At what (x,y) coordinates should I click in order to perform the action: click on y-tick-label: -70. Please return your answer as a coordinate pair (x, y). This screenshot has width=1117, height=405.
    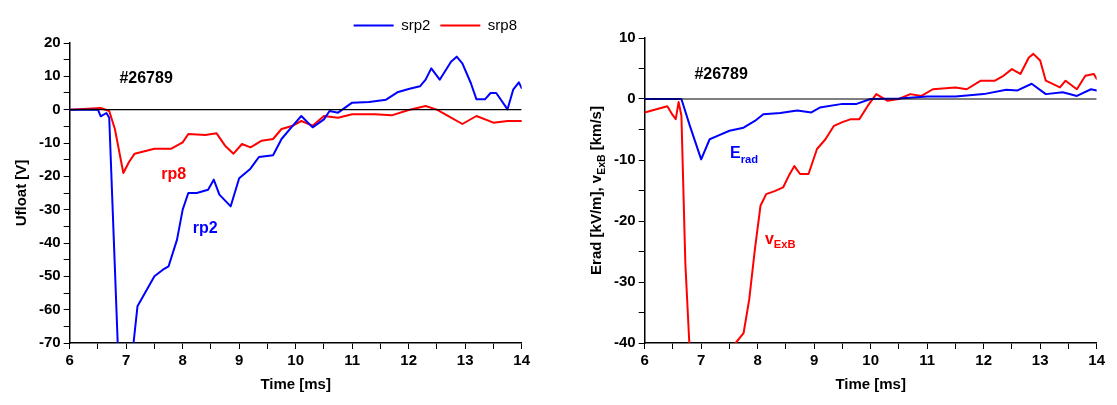
    Looking at the image, I should click on (49, 342).